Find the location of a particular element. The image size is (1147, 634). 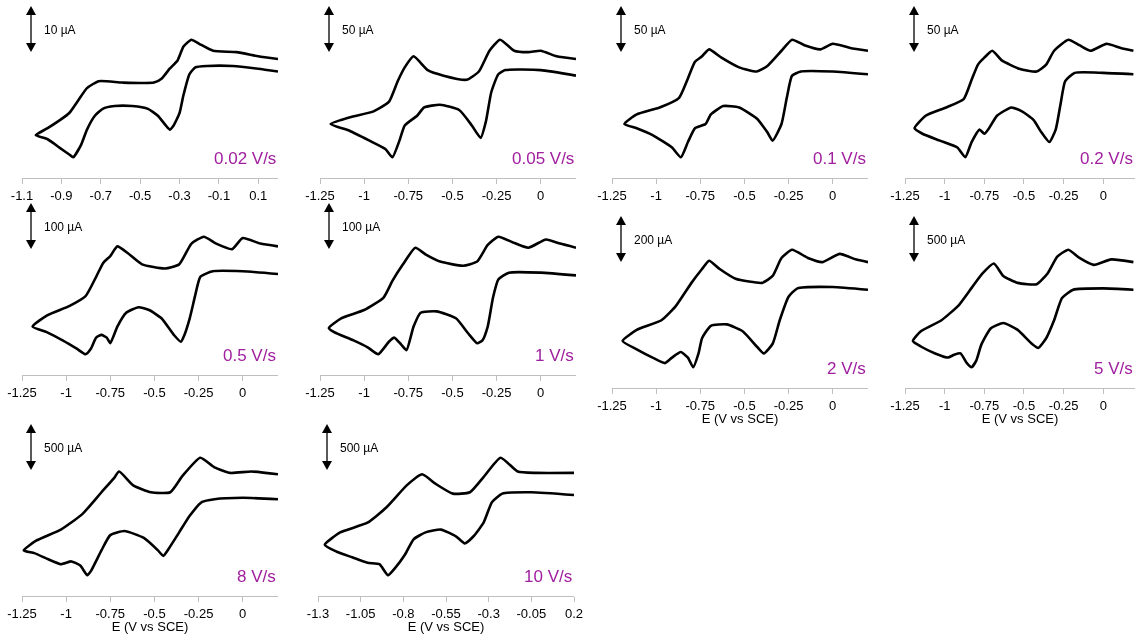

x-tick-label: -0.8 is located at coordinates (403, 613).